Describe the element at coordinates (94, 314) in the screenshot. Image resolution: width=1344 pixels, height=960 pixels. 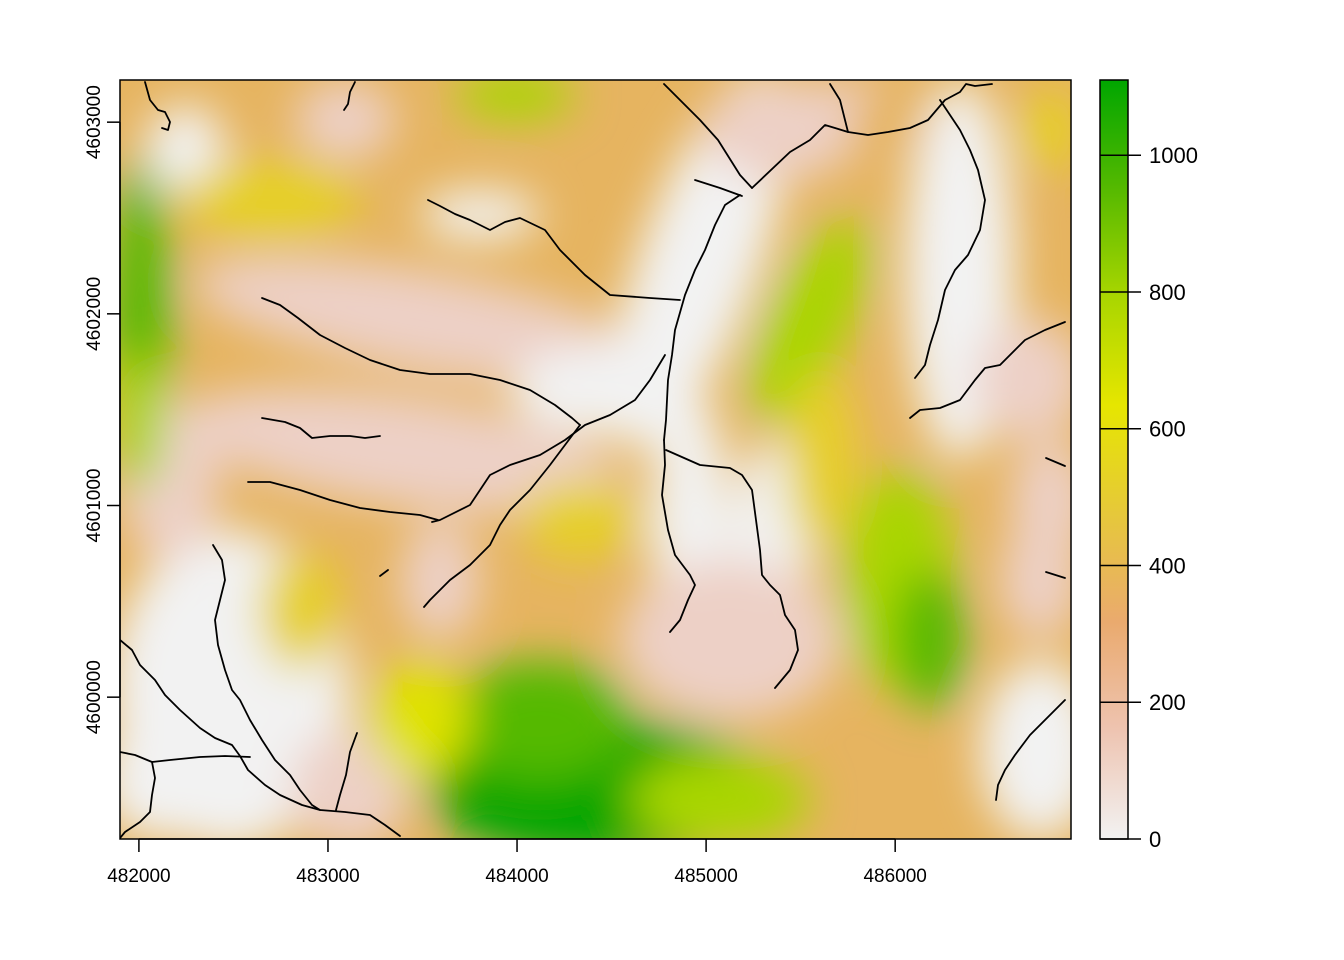
I see `y-tick-label: 4602000` at that location.